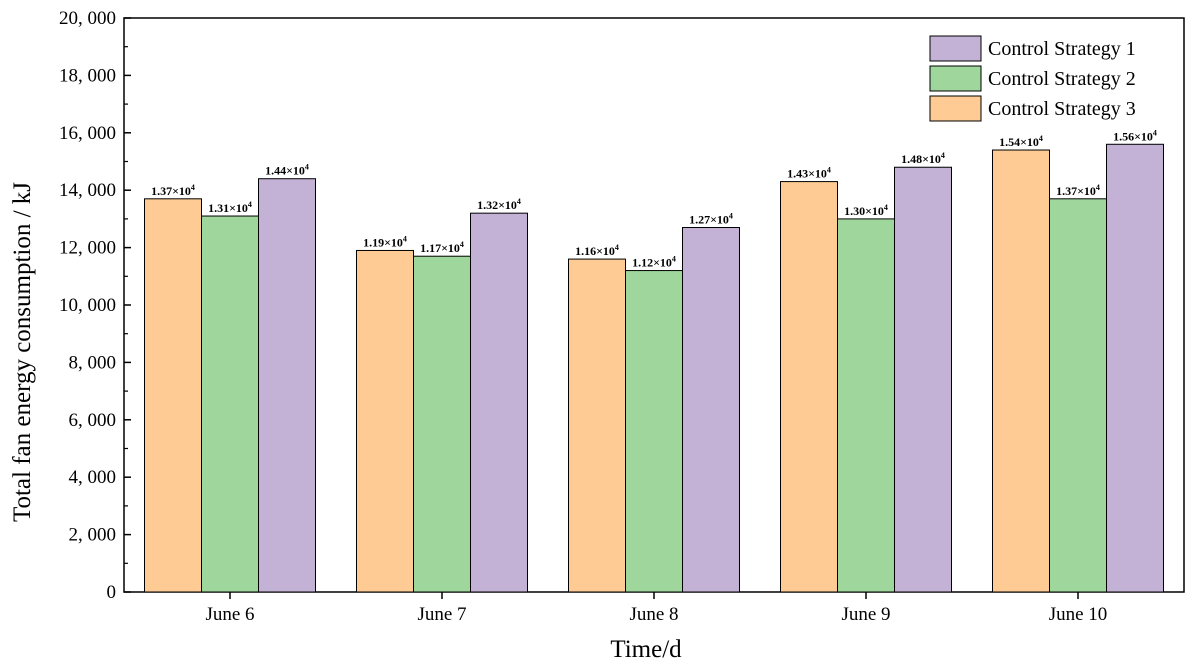 Image resolution: width=1200 pixels, height=668 pixels. Describe the element at coordinates (87, 248) in the screenshot. I see `y-tick-label: 12, 000` at that location.